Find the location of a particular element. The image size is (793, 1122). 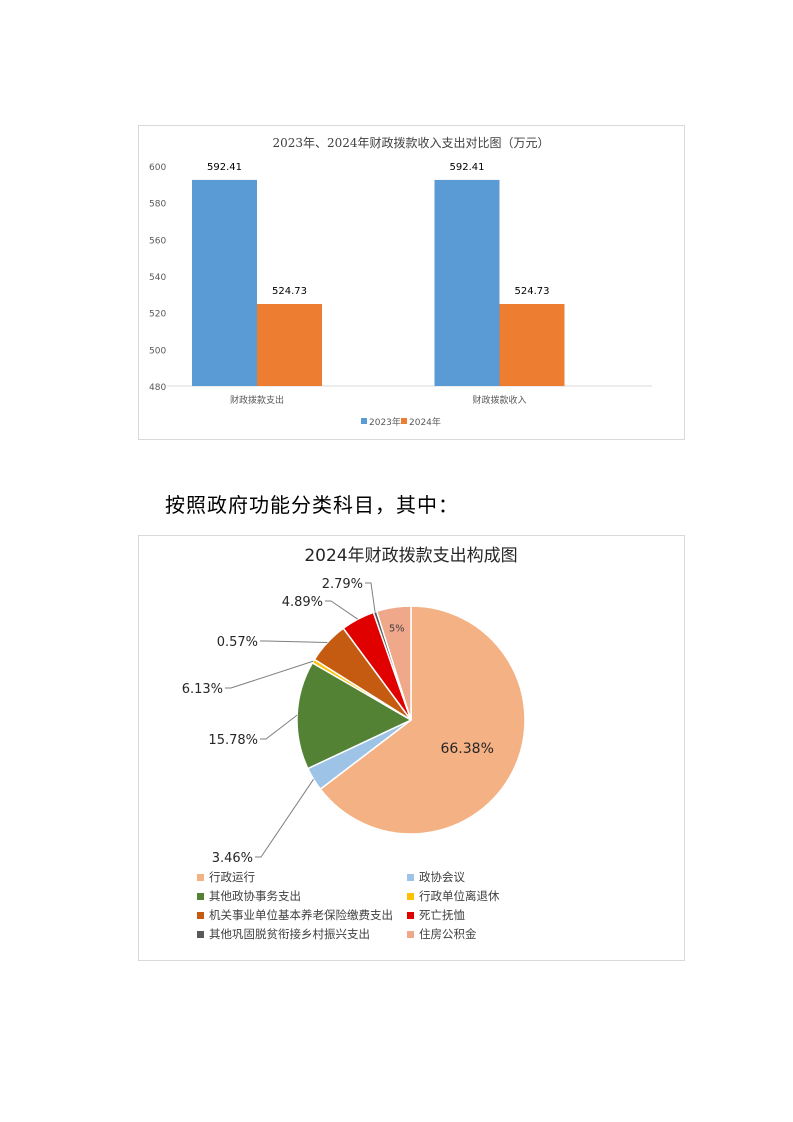

slice-label: 2.79% is located at coordinates (342, 584).